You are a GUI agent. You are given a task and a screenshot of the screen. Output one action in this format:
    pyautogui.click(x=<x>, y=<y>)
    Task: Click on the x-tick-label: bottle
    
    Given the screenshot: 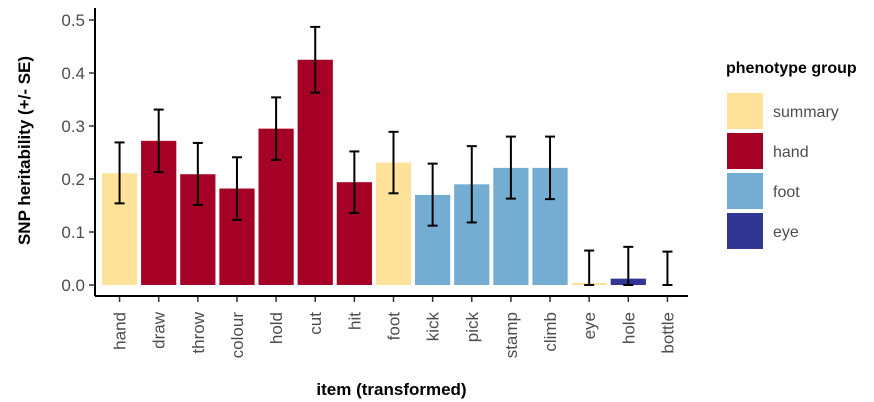 What is the action you would take?
    pyautogui.click(x=667, y=333)
    